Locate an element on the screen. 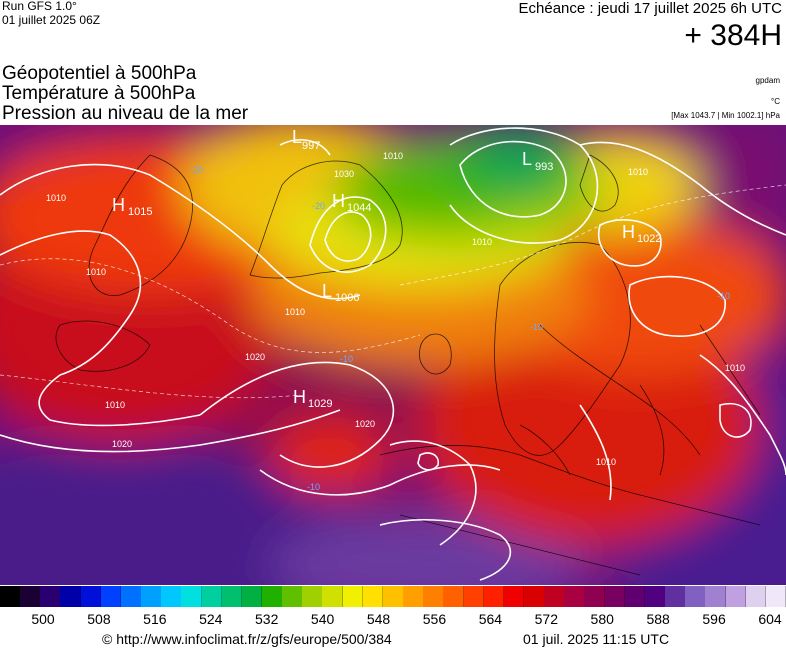 This screenshot has width=786, height=648. pressure-center-value: 1029 is located at coordinates (320, 404).